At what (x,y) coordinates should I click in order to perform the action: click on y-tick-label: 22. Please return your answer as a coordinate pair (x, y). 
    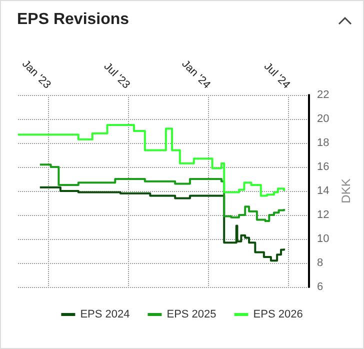
    Looking at the image, I should click on (323, 95).